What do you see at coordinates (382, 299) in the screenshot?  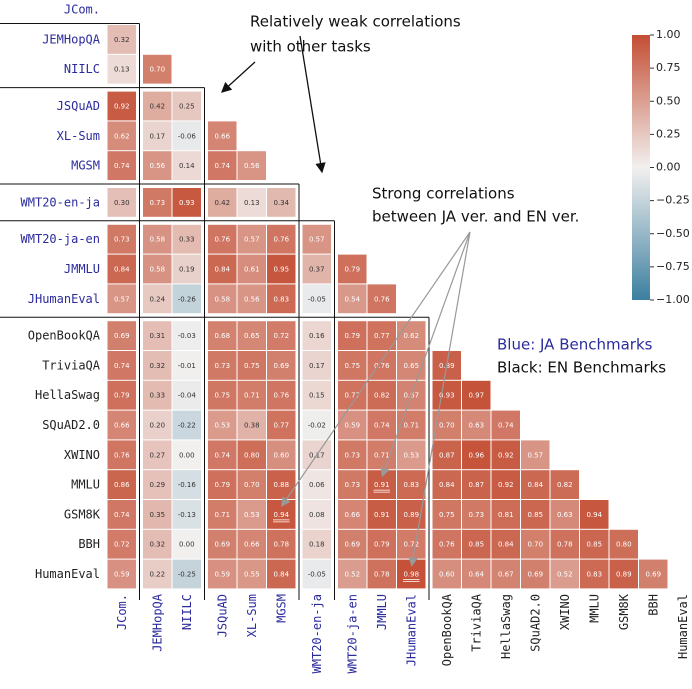 I see `cell-label: 0.76` at bounding box center [382, 299].